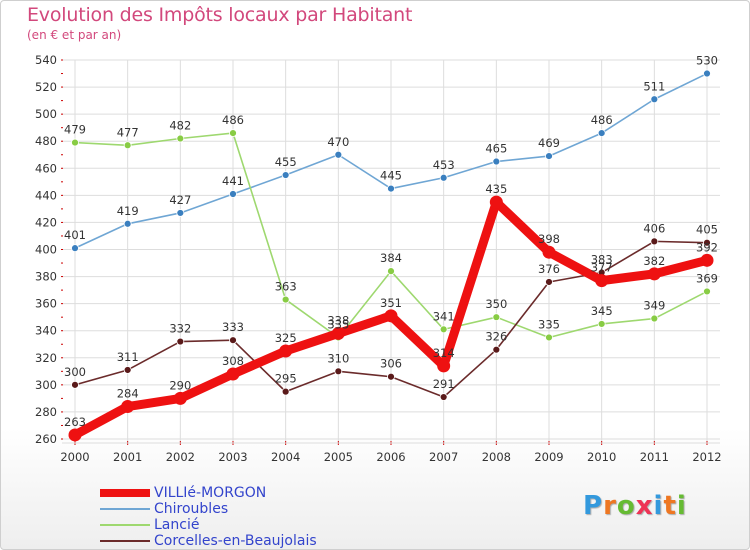  I want to click on data-label-villi-morgon: 284, so click(128, 394).